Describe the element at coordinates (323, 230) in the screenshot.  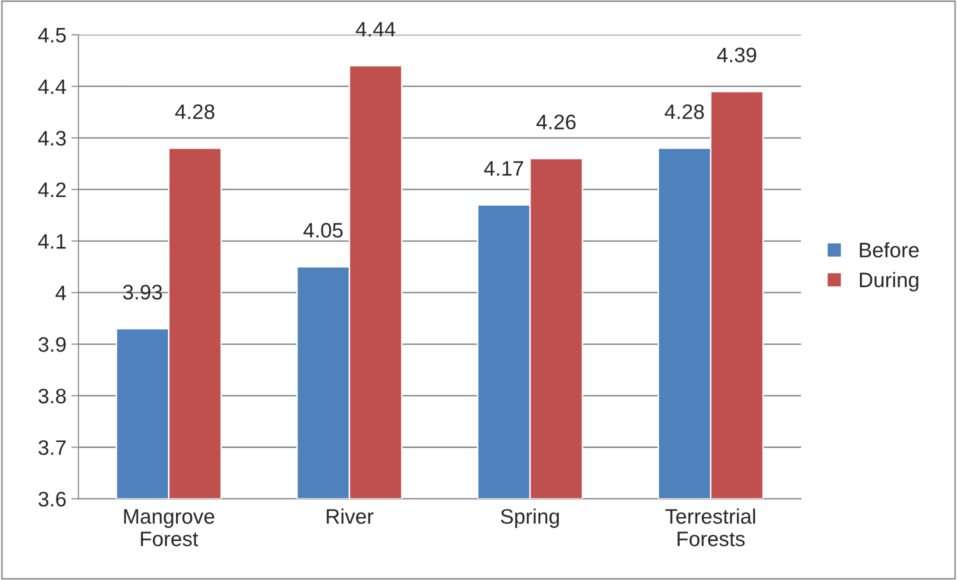
I see `data-label: 4.05` at that location.